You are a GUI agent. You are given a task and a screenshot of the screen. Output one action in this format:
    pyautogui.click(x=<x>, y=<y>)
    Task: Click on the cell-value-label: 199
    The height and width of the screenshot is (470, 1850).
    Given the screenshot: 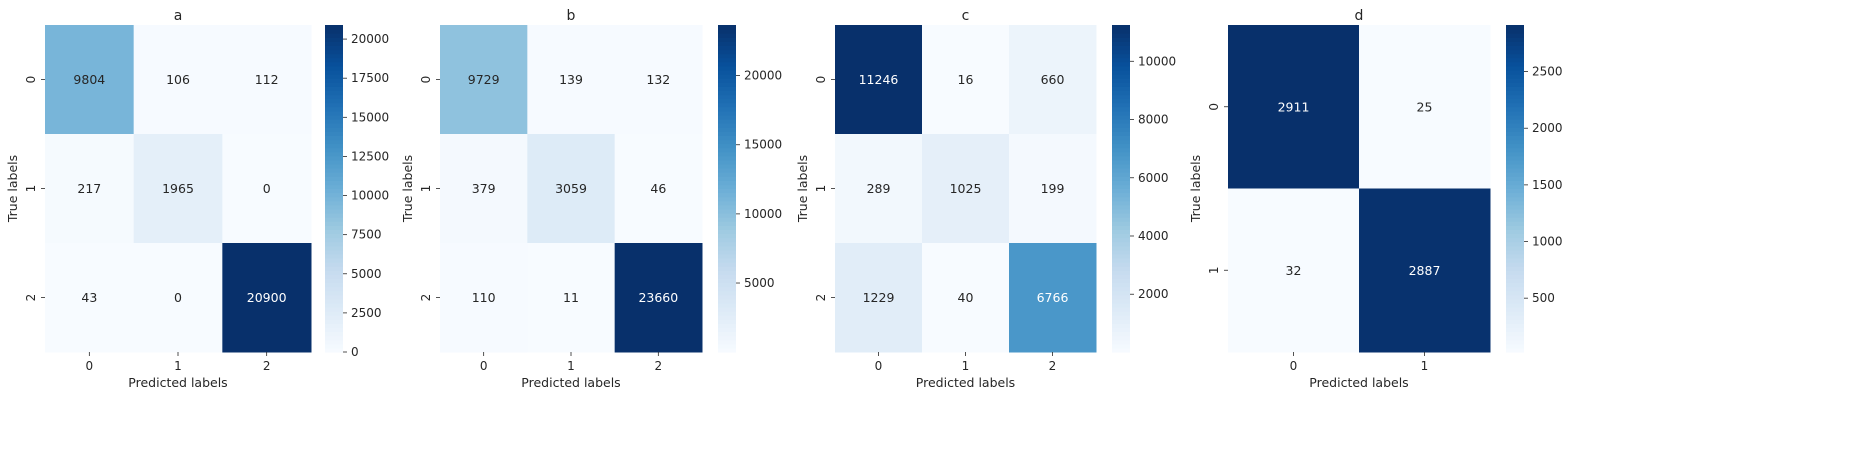 What is the action you would take?
    pyautogui.click(x=1053, y=188)
    